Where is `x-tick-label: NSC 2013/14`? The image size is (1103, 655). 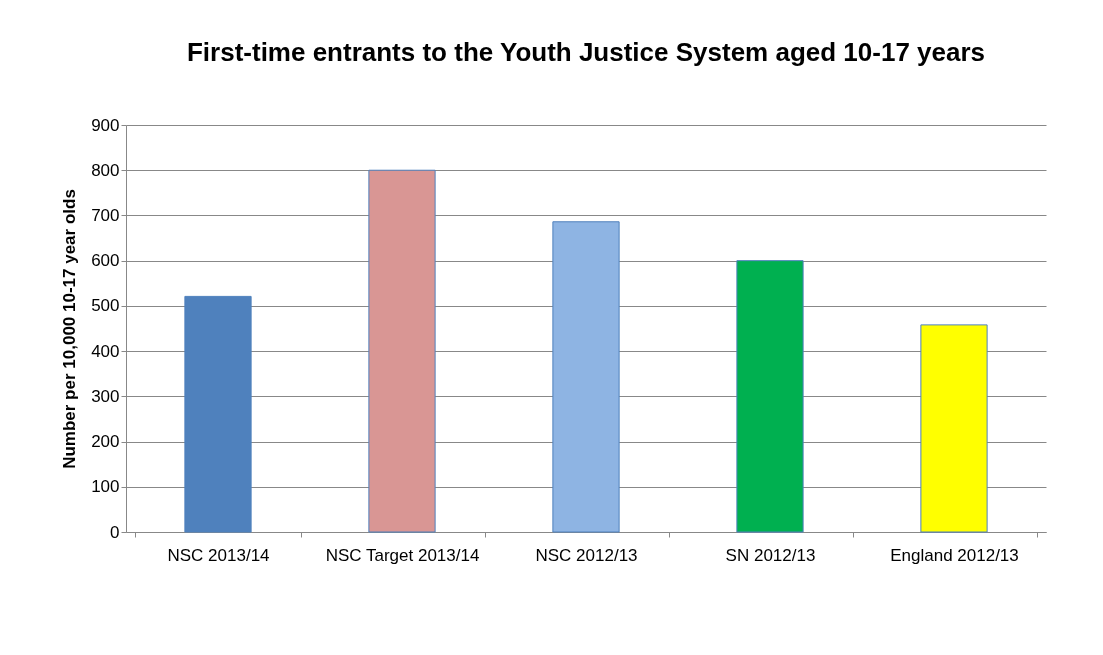
x-tick-label: NSC 2013/14 is located at coordinates (218, 555).